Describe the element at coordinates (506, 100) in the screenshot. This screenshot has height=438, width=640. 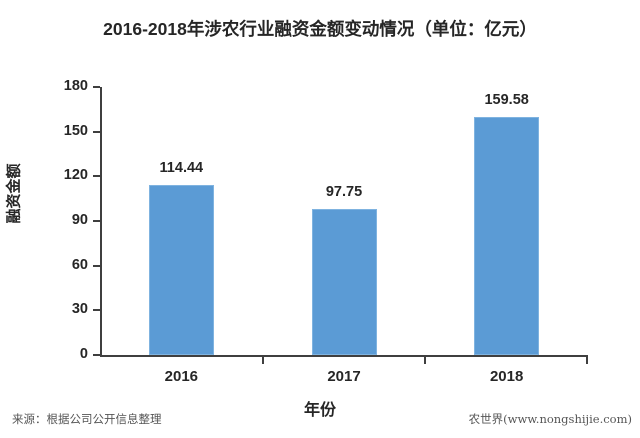
I see `bar-value-label: 159.58` at that location.